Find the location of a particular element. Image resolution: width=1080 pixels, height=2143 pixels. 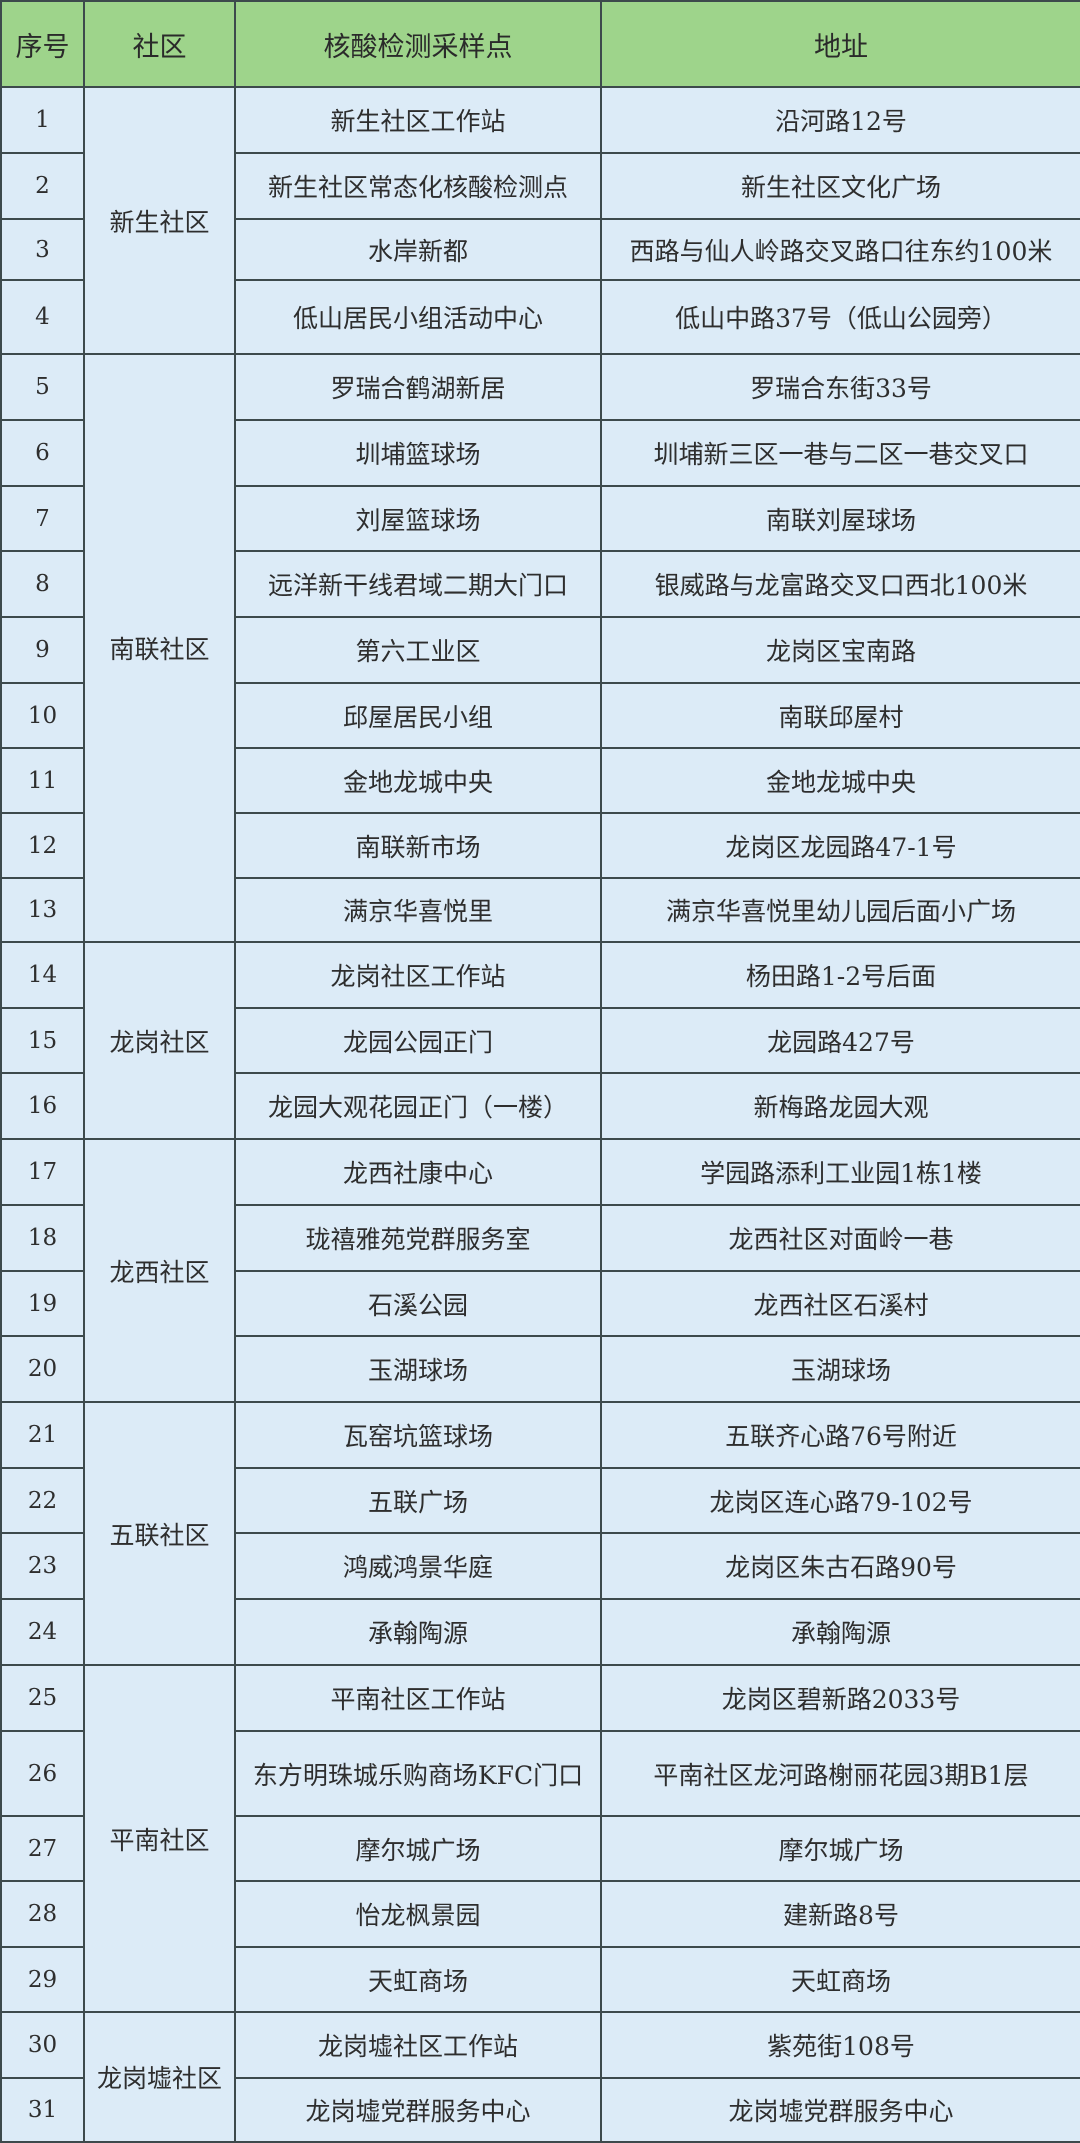

header-community: 社区 is located at coordinates (159, 44).